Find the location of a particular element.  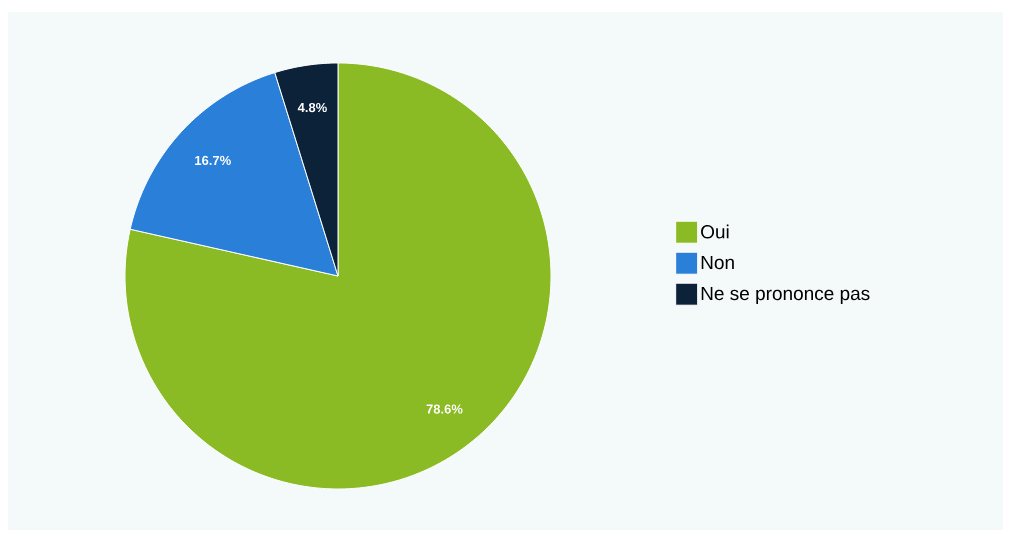

data-label: 4.8% is located at coordinates (312, 107).